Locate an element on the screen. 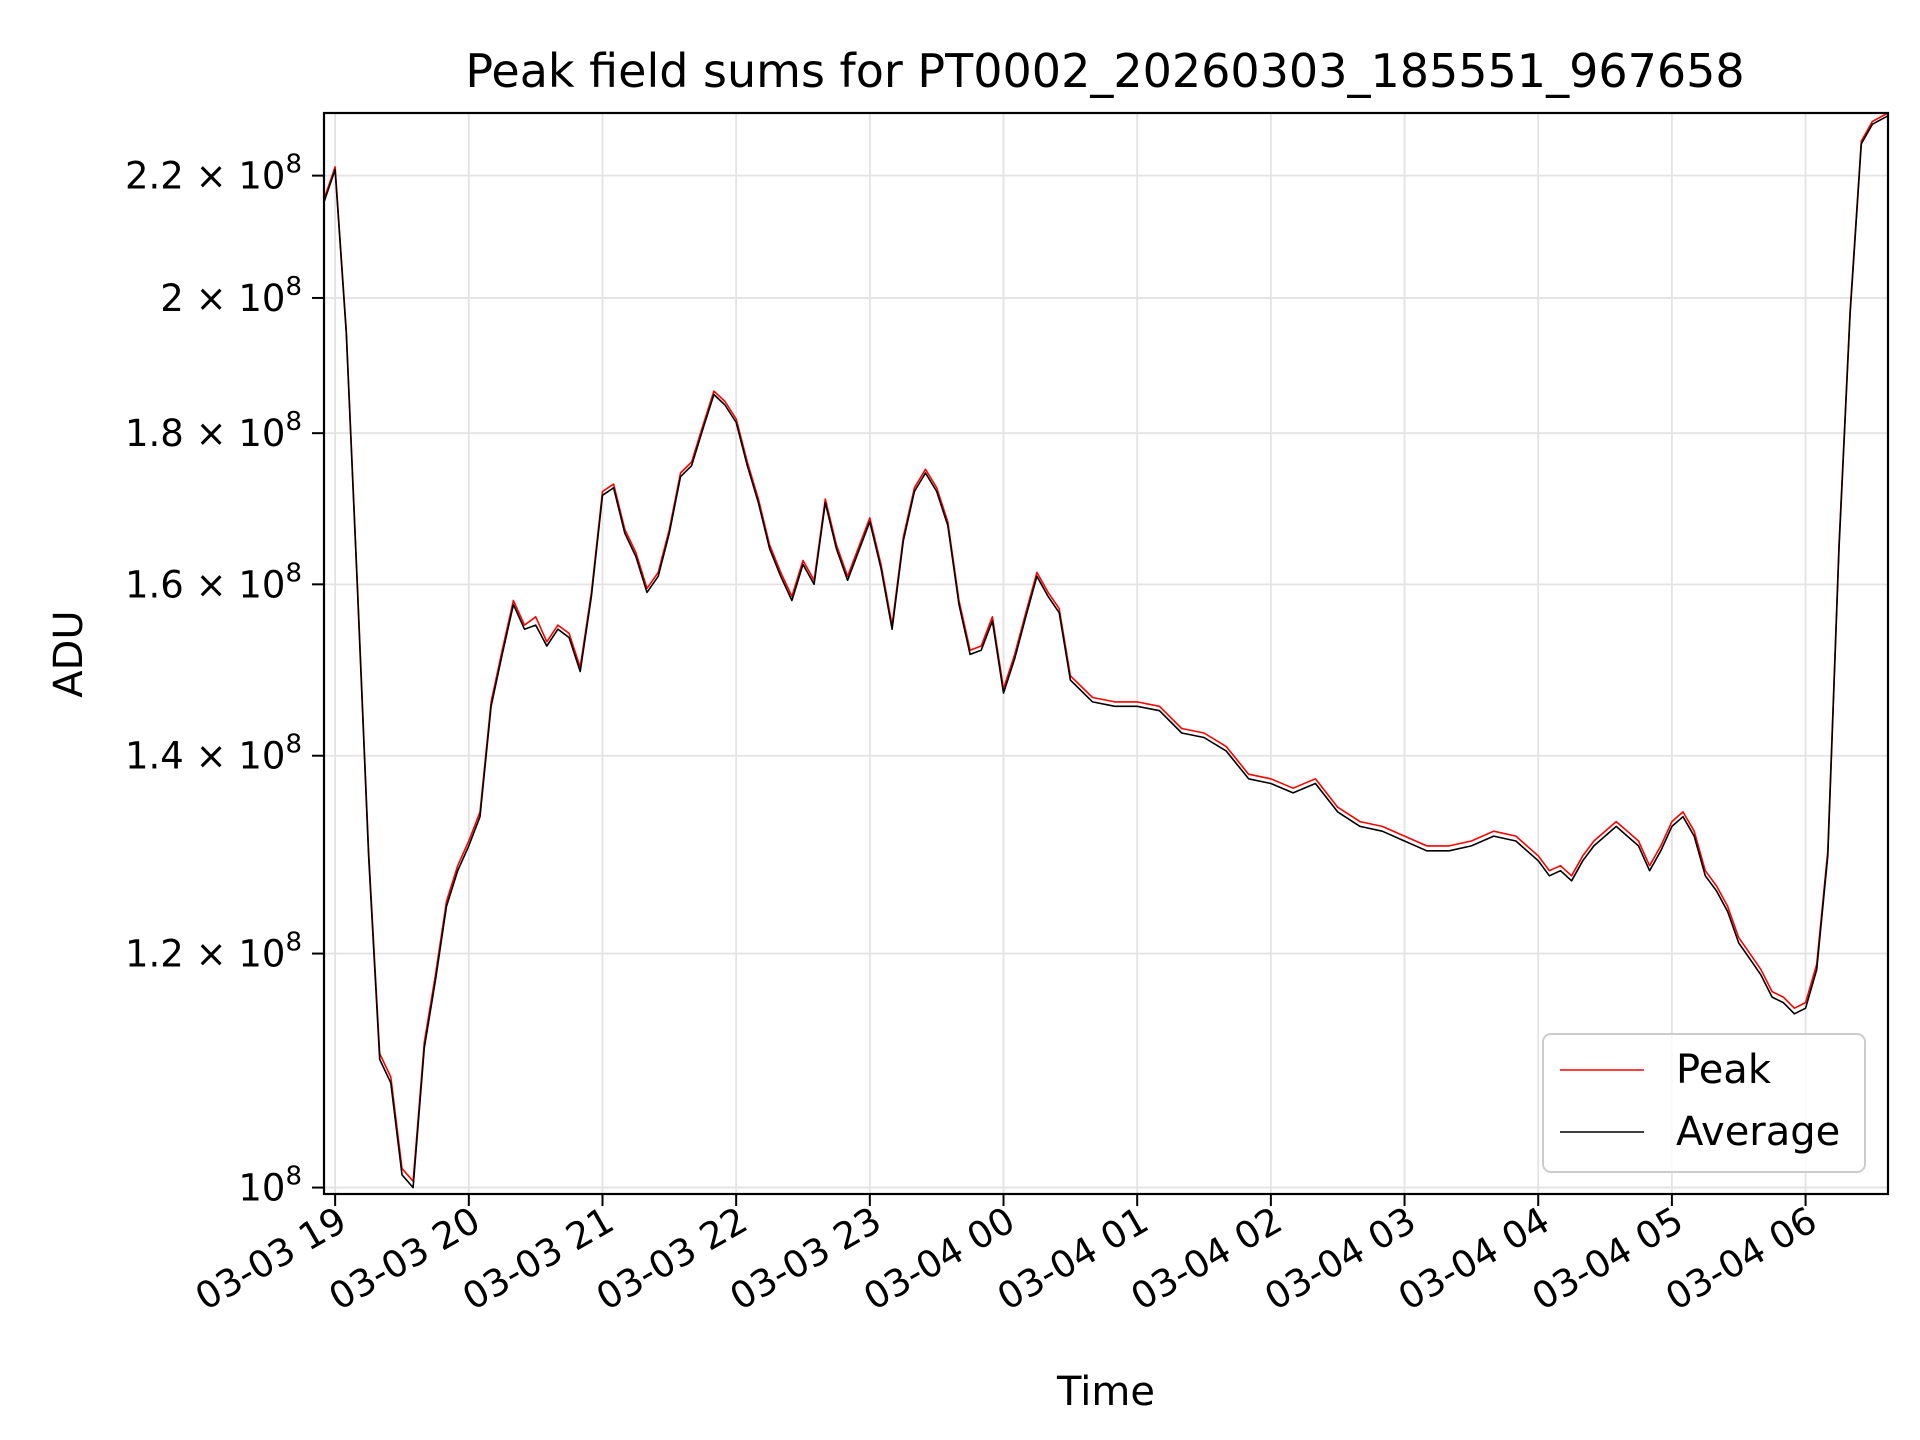  y-tick-label: 1.8 × 108 is located at coordinates (213, 431).